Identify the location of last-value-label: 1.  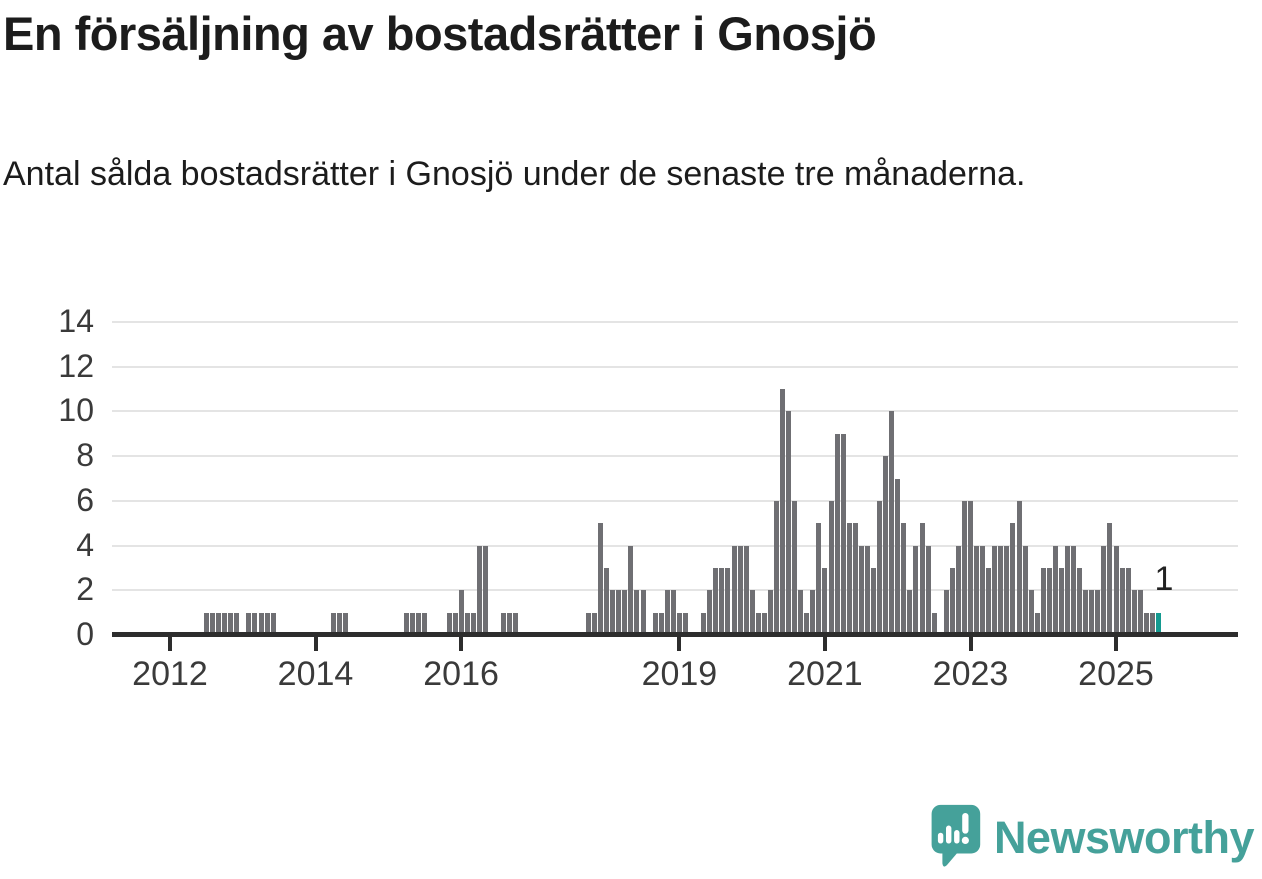
(1164, 579).